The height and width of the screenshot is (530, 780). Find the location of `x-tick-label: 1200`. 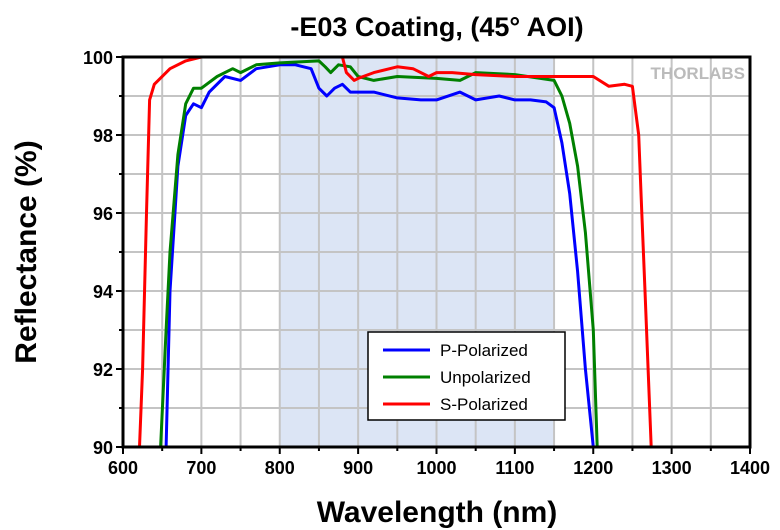

x-tick-label: 1200 is located at coordinates (593, 468).